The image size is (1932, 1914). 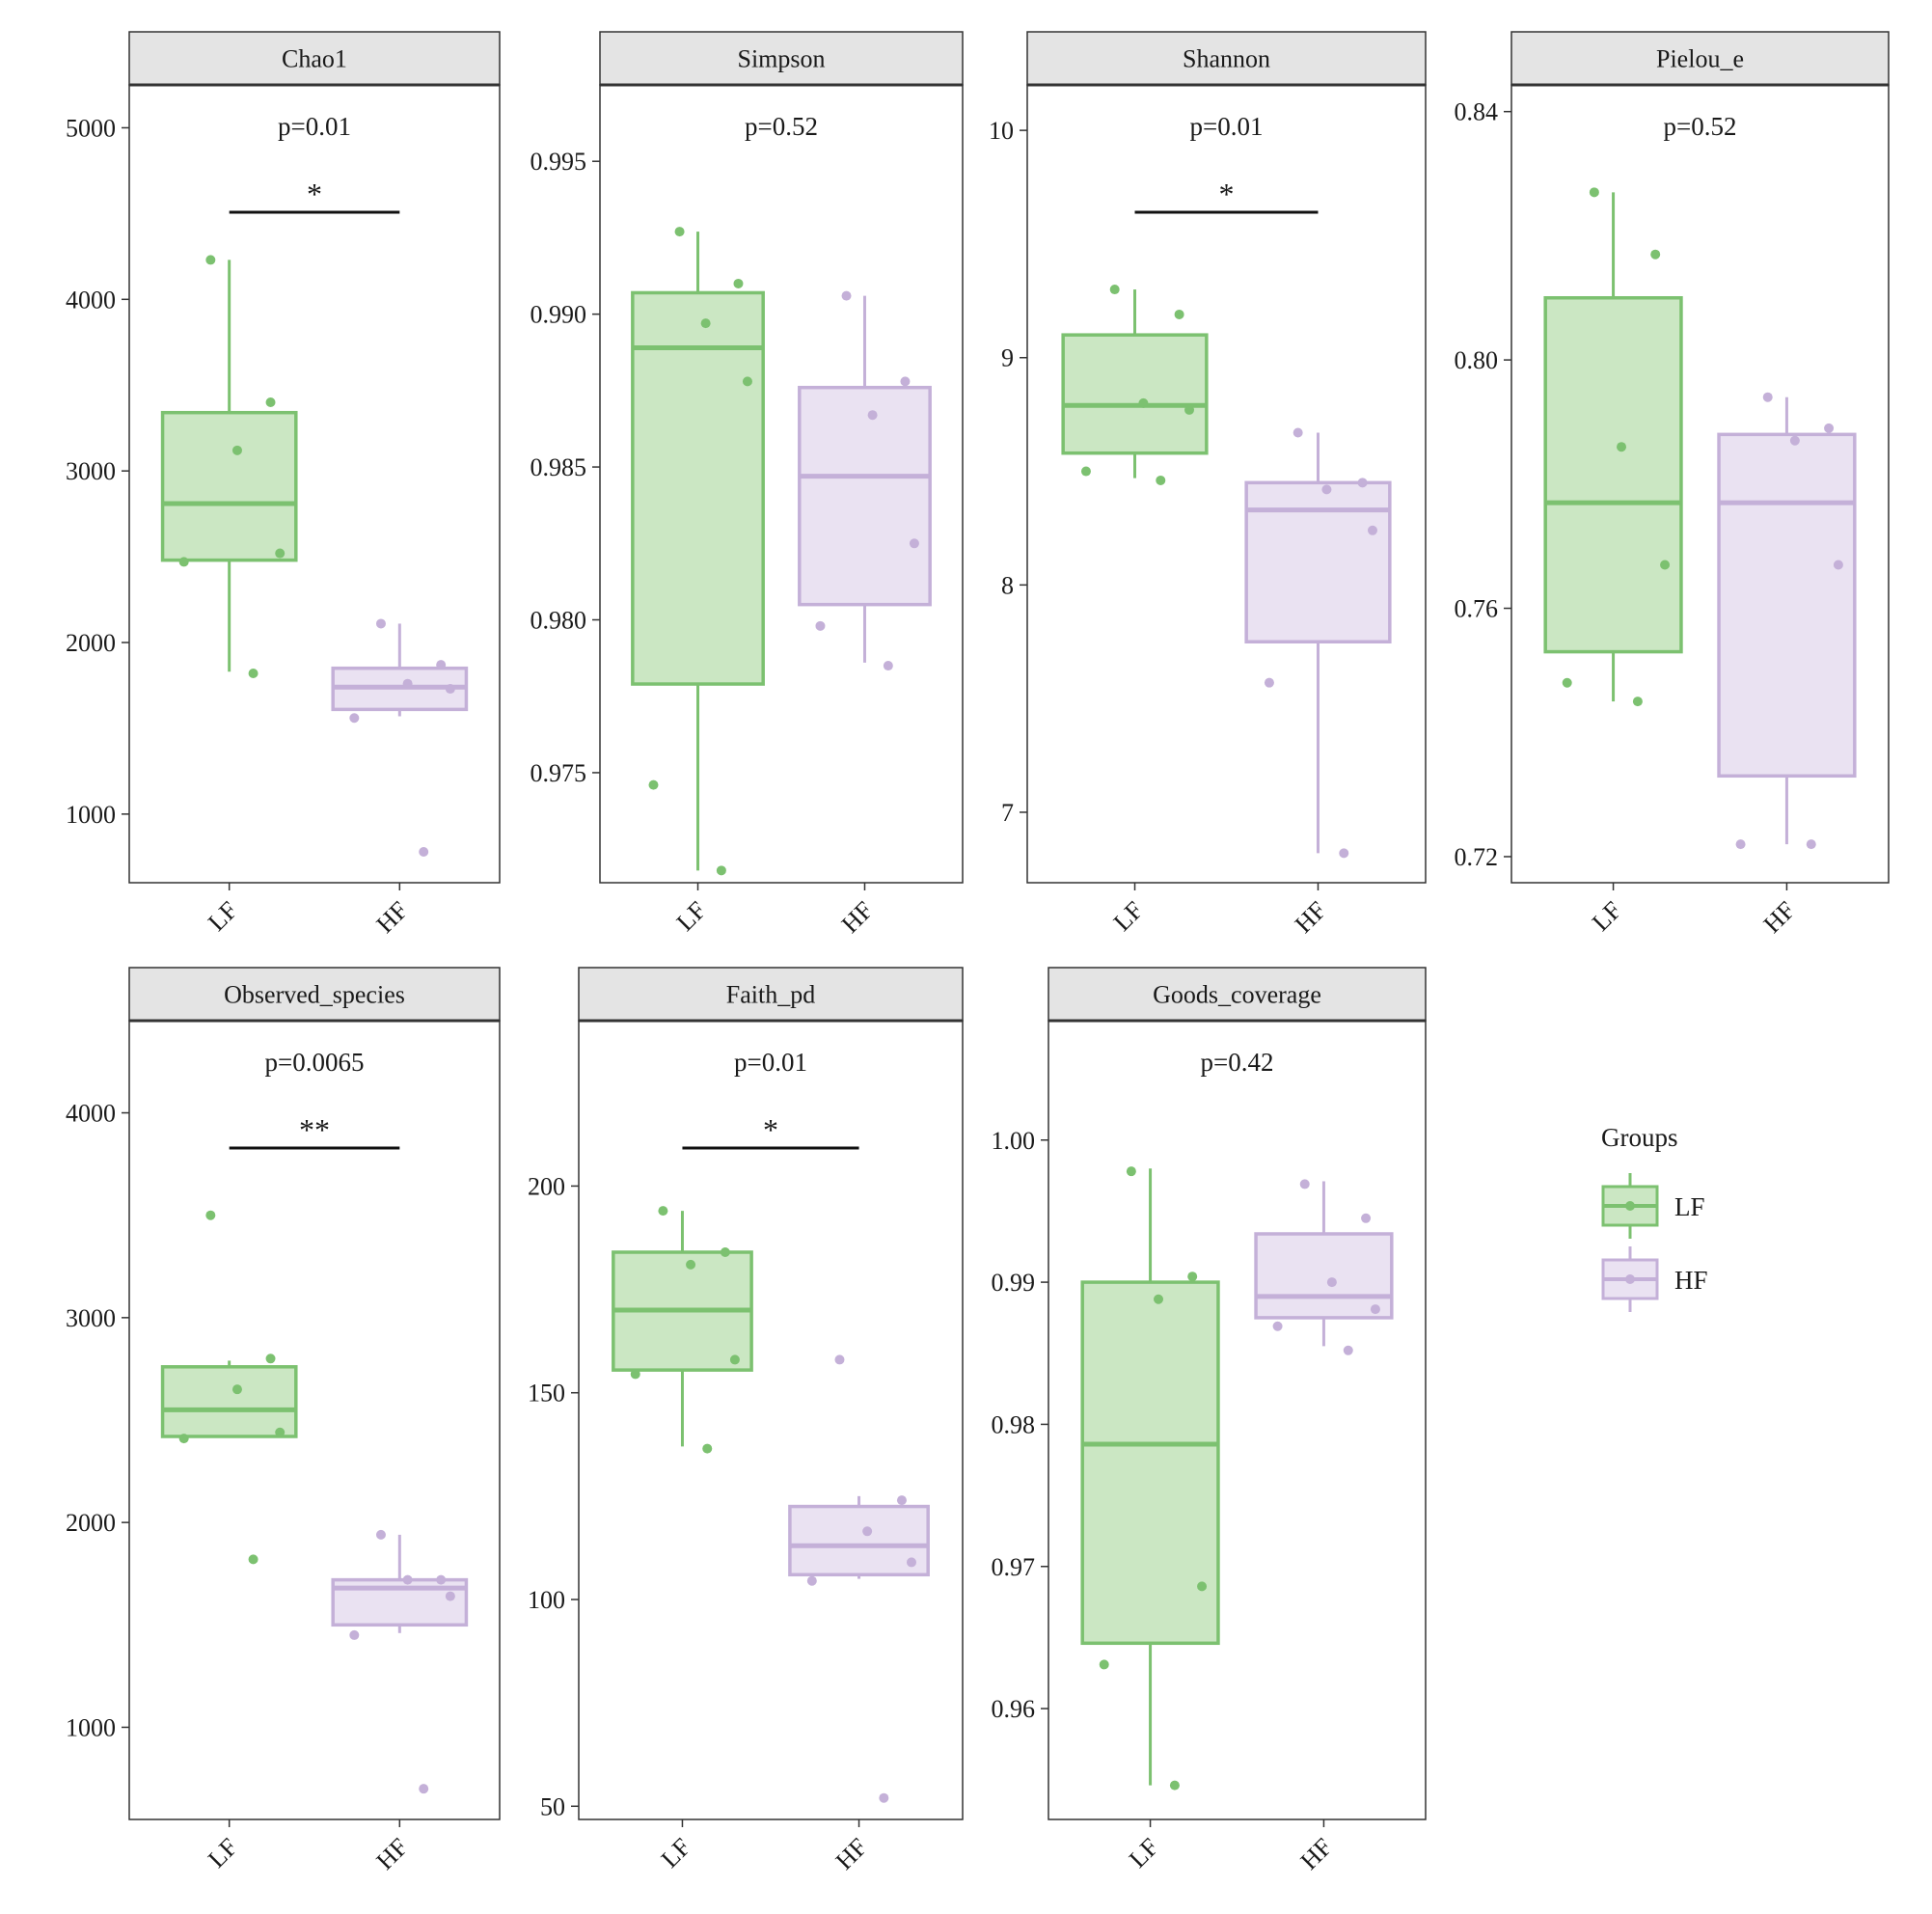 I want to click on panel-title: Pielou_e, so click(x=1700, y=59).